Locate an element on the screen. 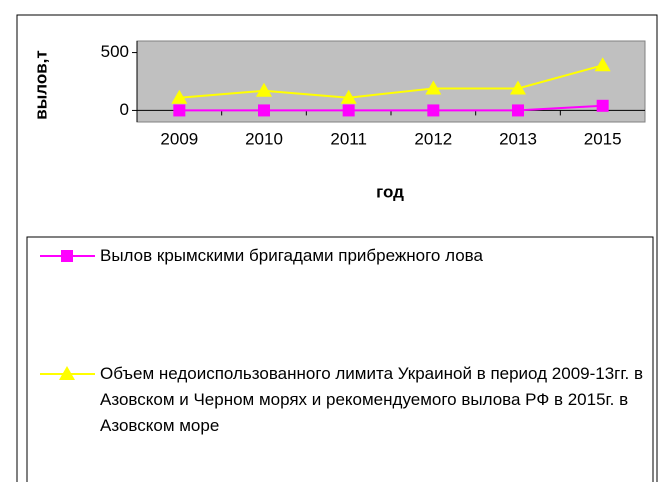  x-axis-label: год is located at coordinates (390, 191).